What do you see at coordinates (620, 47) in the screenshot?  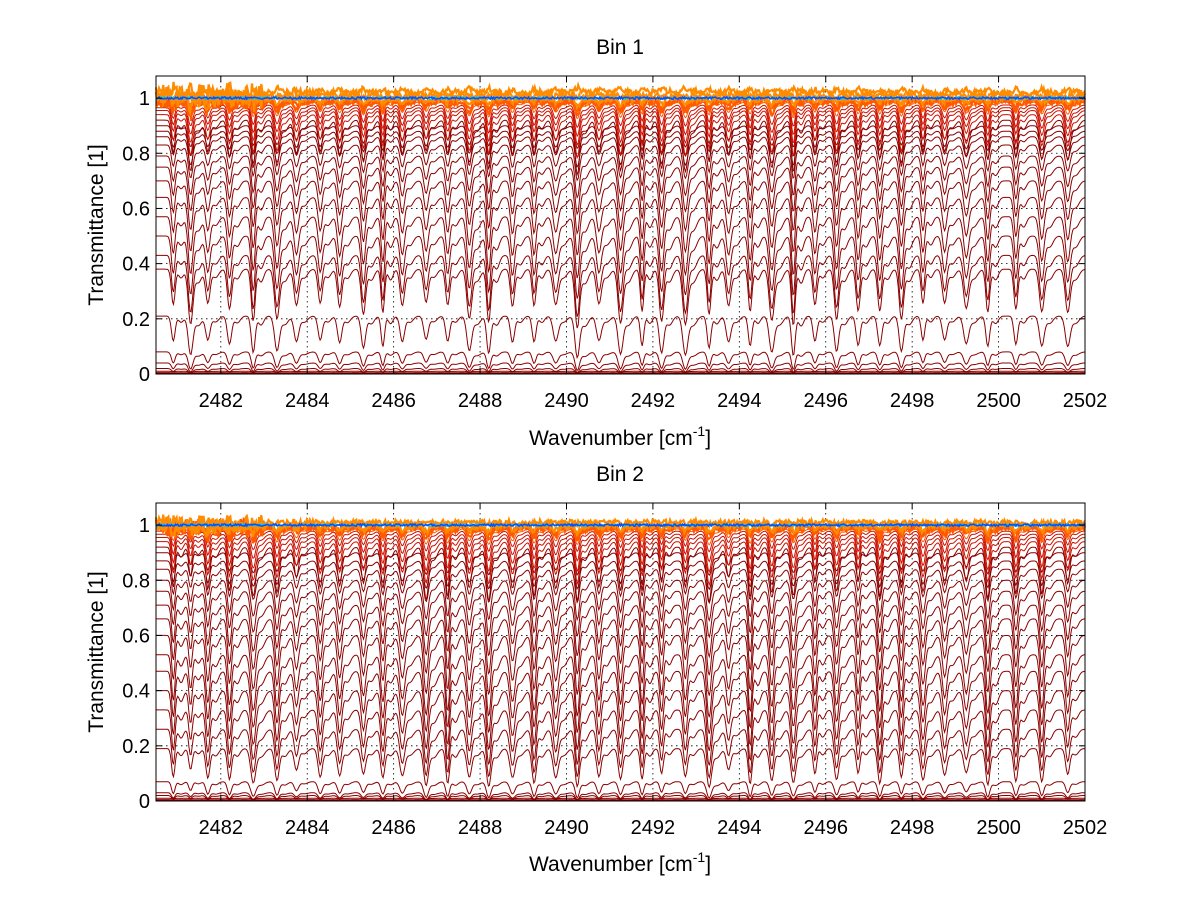 I see `chart-title: Bin 1` at bounding box center [620, 47].